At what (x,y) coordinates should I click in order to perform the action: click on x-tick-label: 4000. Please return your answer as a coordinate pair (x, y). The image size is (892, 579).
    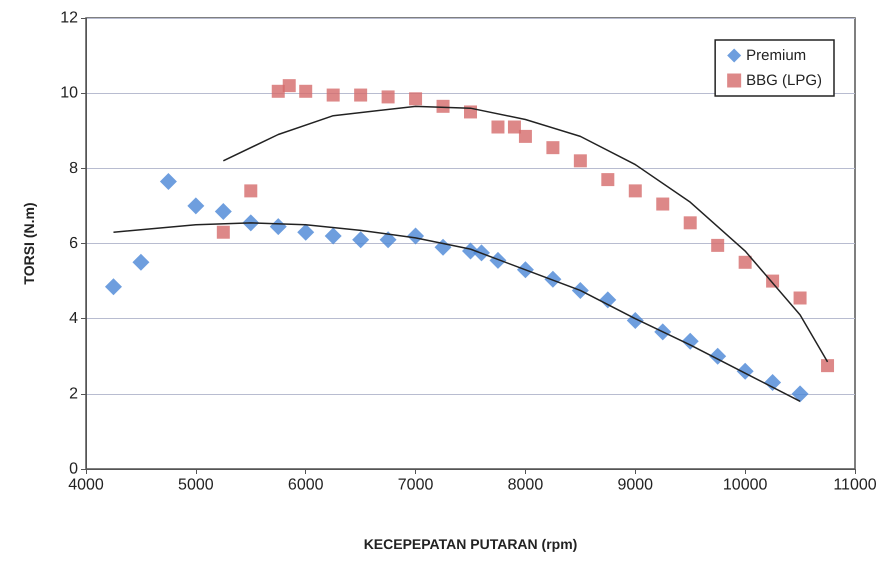
    Looking at the image, I should click on (86, 485).